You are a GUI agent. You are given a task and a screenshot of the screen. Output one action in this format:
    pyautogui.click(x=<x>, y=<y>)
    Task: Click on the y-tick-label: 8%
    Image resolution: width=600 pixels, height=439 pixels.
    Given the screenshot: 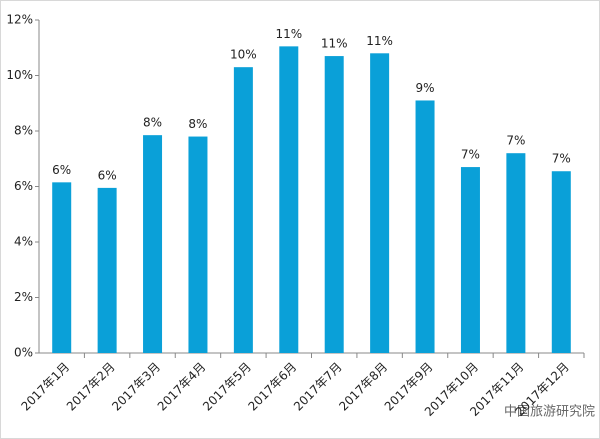 What is the action you would take?
    pyautogui.click(x=23, y=131)
    